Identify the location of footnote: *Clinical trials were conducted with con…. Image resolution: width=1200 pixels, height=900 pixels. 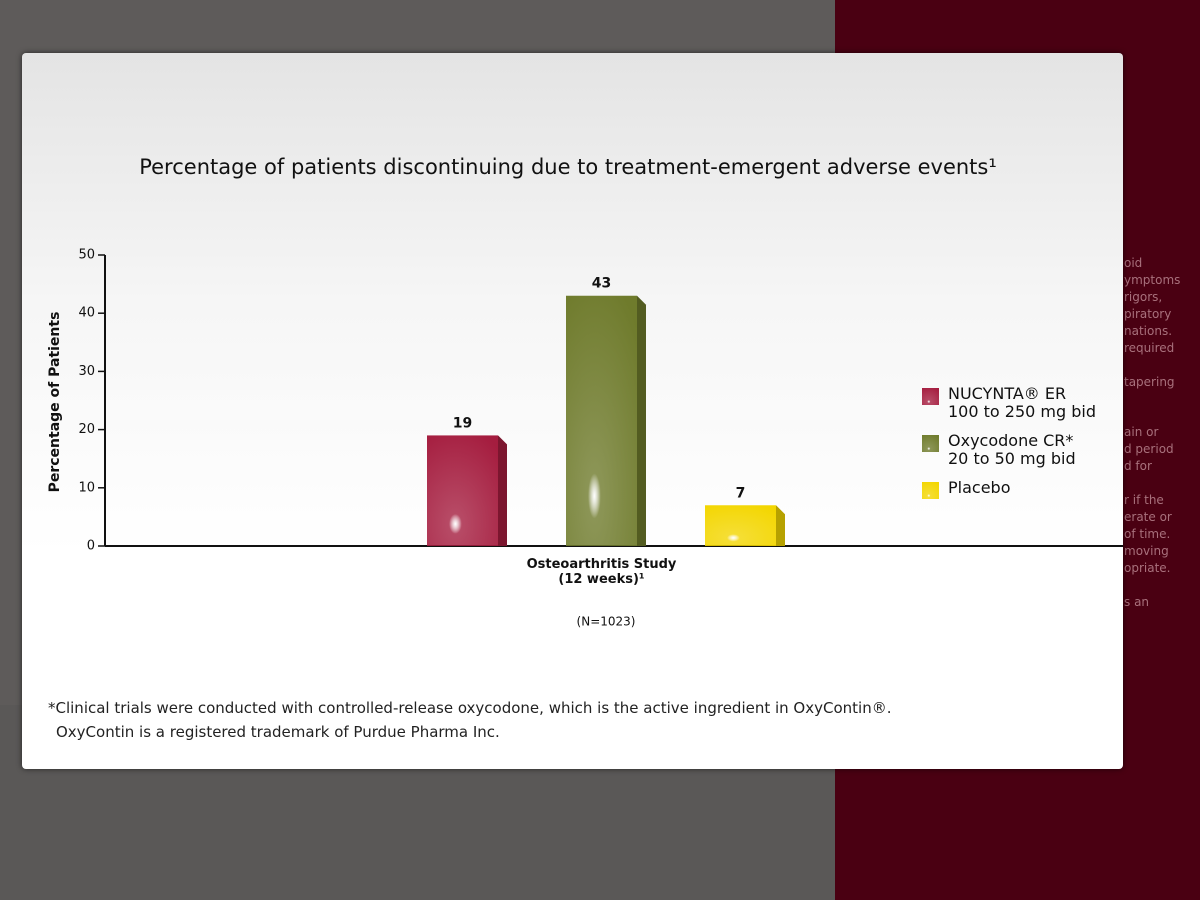
(470, 708).